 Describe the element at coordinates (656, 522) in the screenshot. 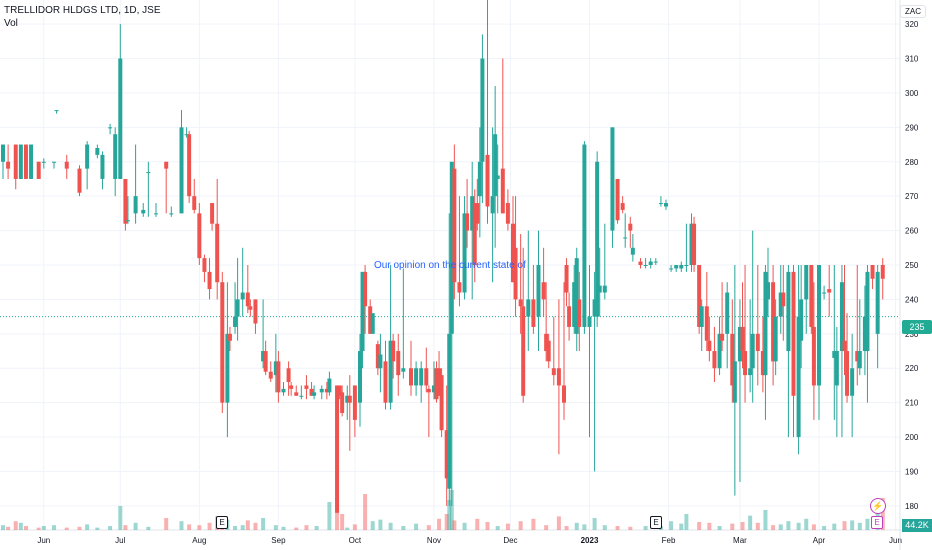

I see `earnings-badge-2: E` at that location.